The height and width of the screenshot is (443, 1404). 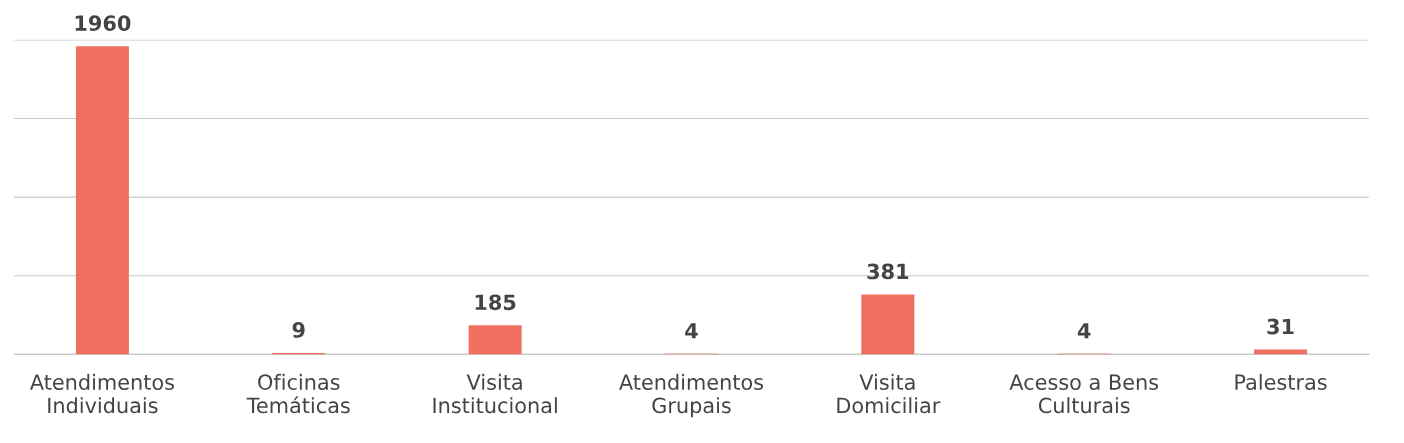 What do you see at coordinates (1281, 381) in the screenshot?
I see `x-tick-label: Palestras` at bounding box center [1281, 381].